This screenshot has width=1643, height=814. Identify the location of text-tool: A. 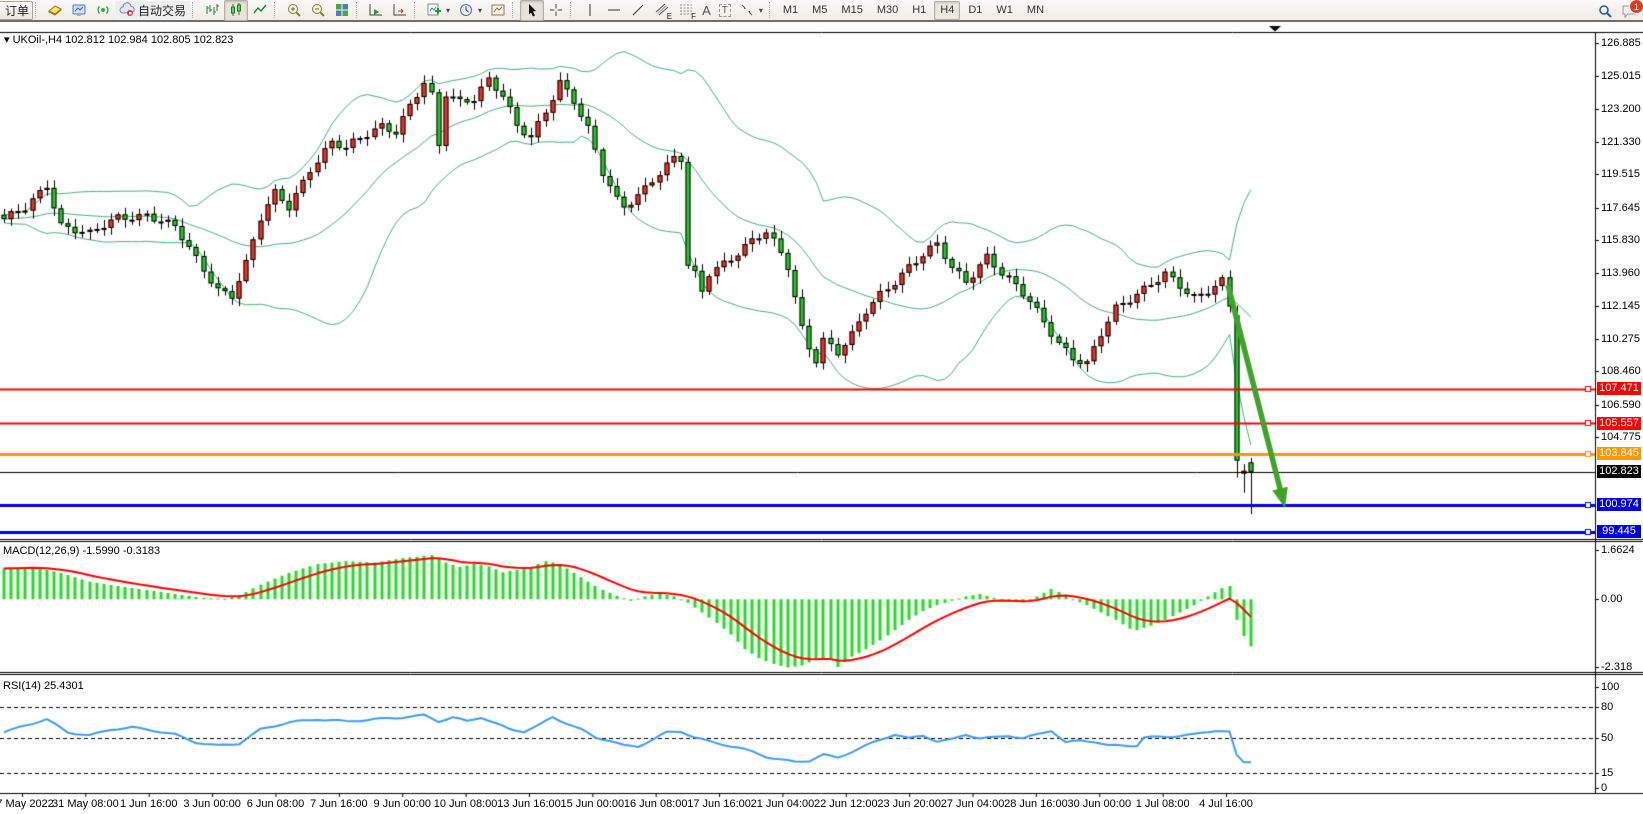
(706, 10).